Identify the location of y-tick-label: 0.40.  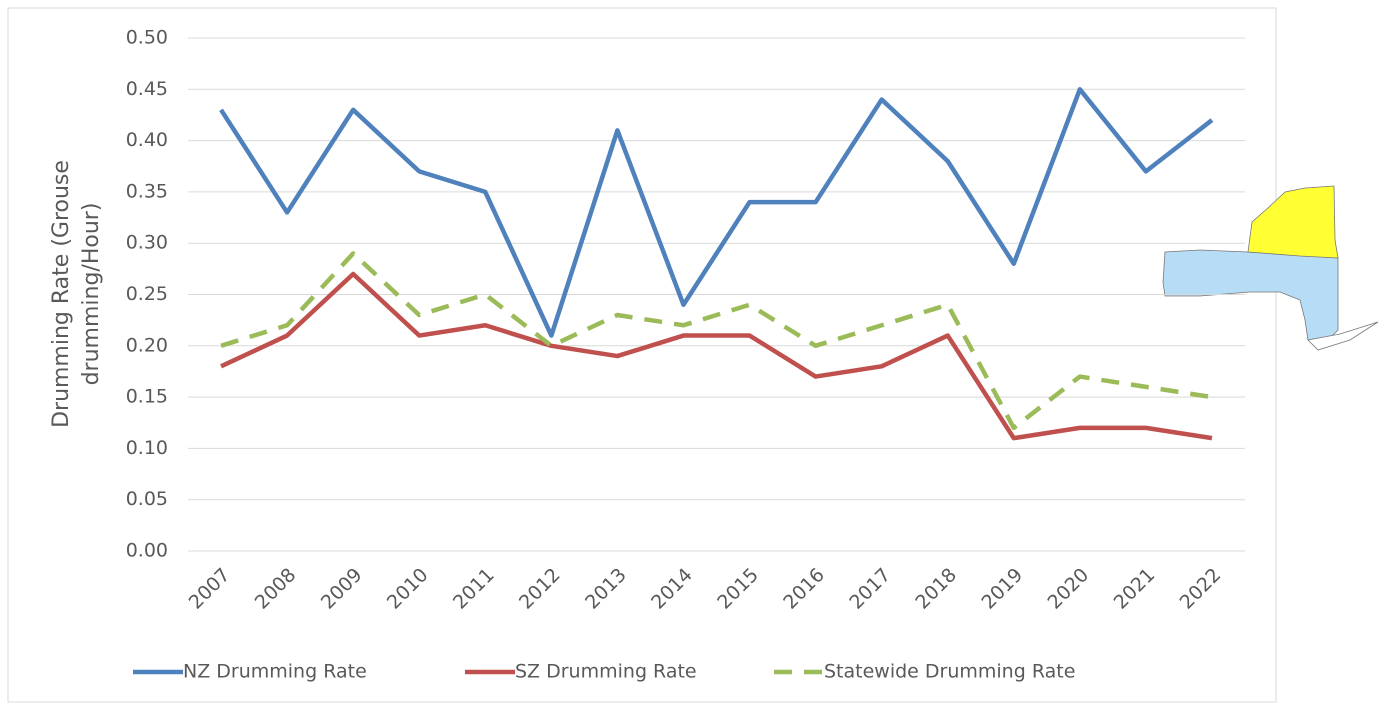
(147, 140).